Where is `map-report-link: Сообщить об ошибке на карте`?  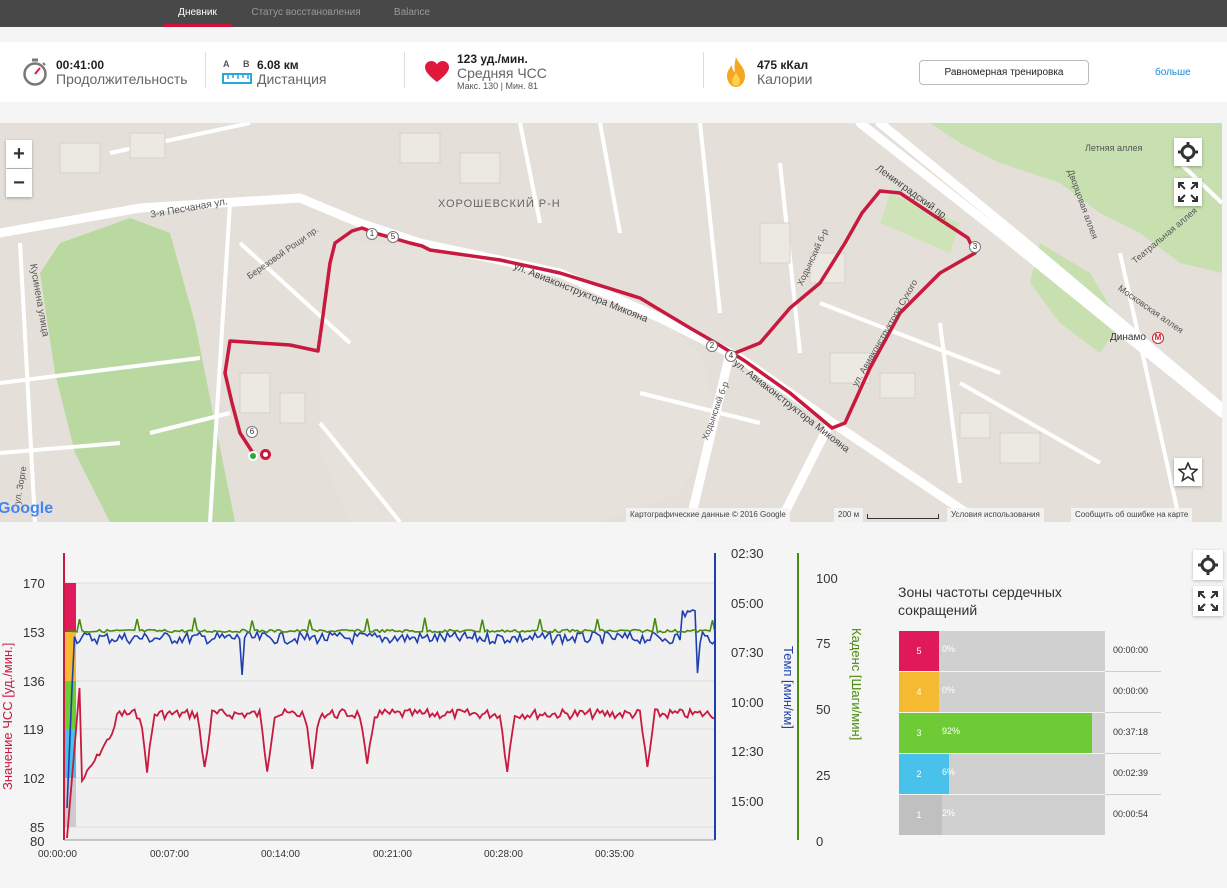
map-report-link: Сообщить об ошибке на карте is located at coordinates (1132, 515).